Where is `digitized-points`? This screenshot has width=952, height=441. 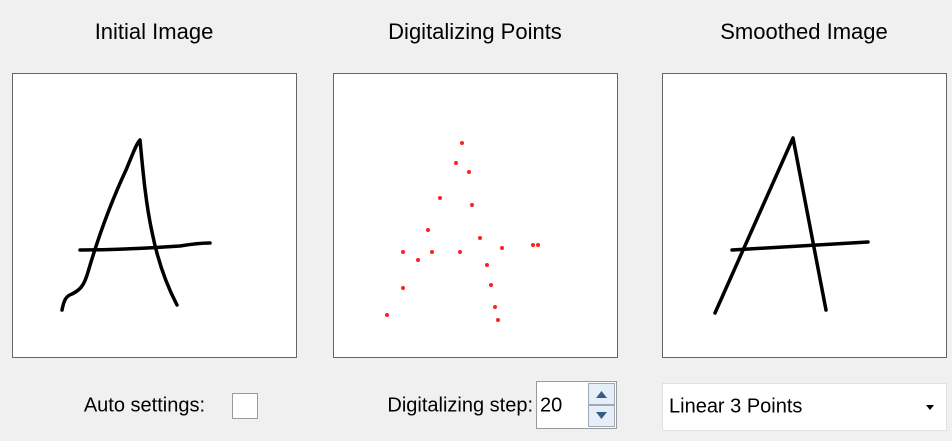
digitized-points is located at coordinates (462, 231).